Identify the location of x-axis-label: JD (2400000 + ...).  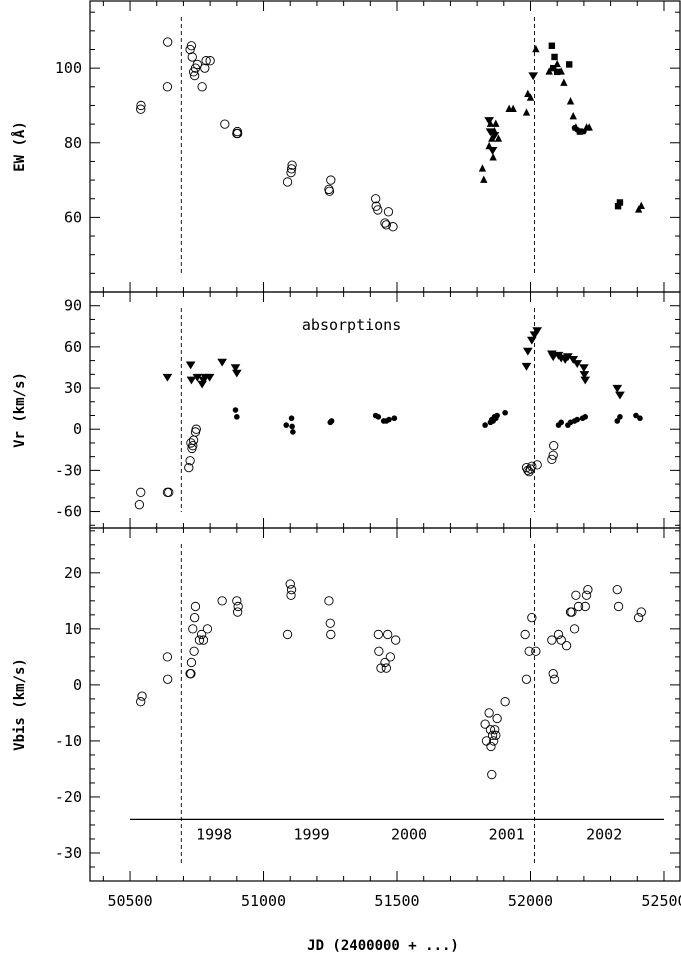
(383, 946).